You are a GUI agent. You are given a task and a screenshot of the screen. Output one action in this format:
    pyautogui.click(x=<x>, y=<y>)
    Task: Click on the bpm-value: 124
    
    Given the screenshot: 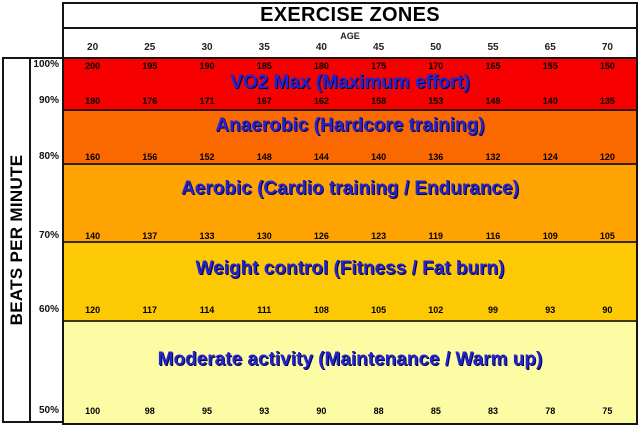 What is the action you would take?
    pyautogui.click(x=550, y=157)
    